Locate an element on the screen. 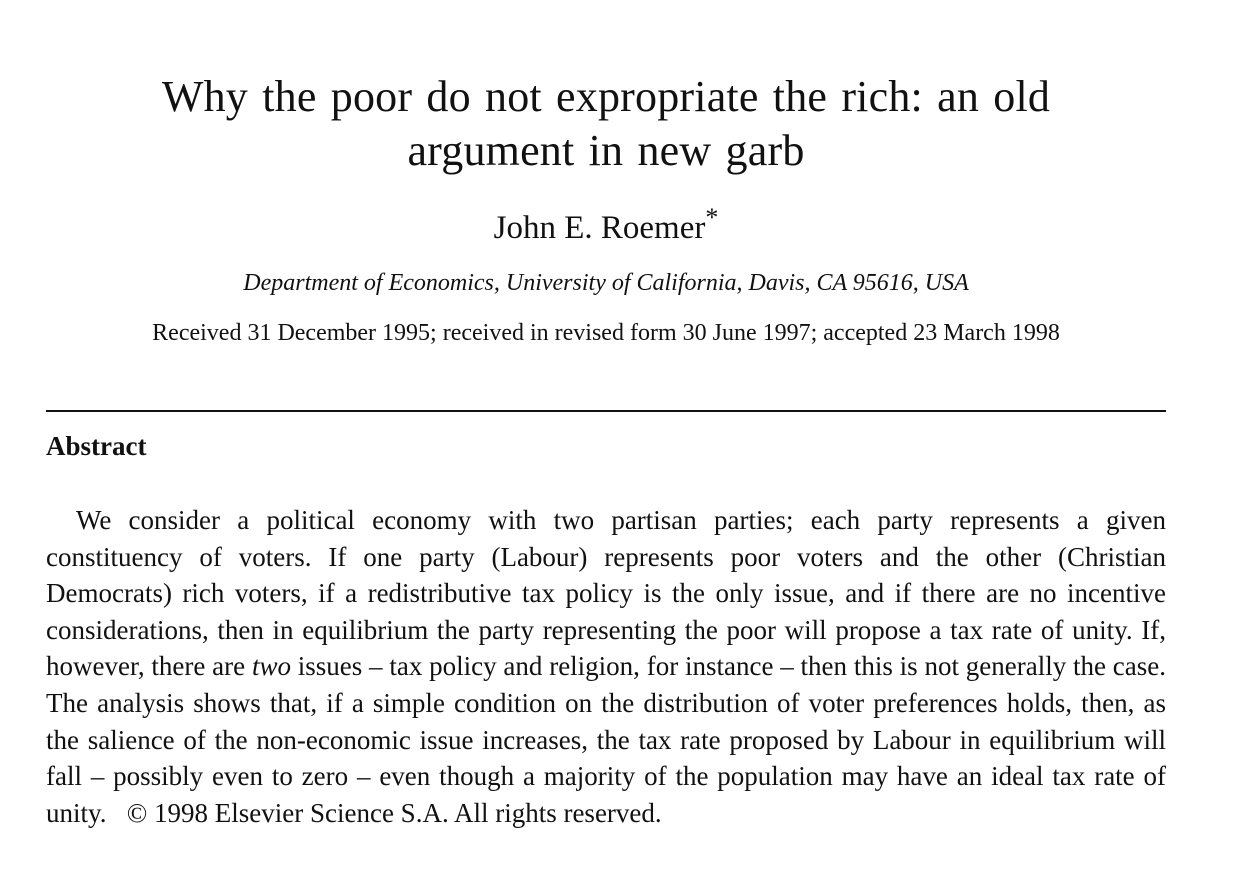 Image resolution: width=1242 pixels, height=884 pixels. author-line: John E. Roemer* is located at coordinates (606, 226).